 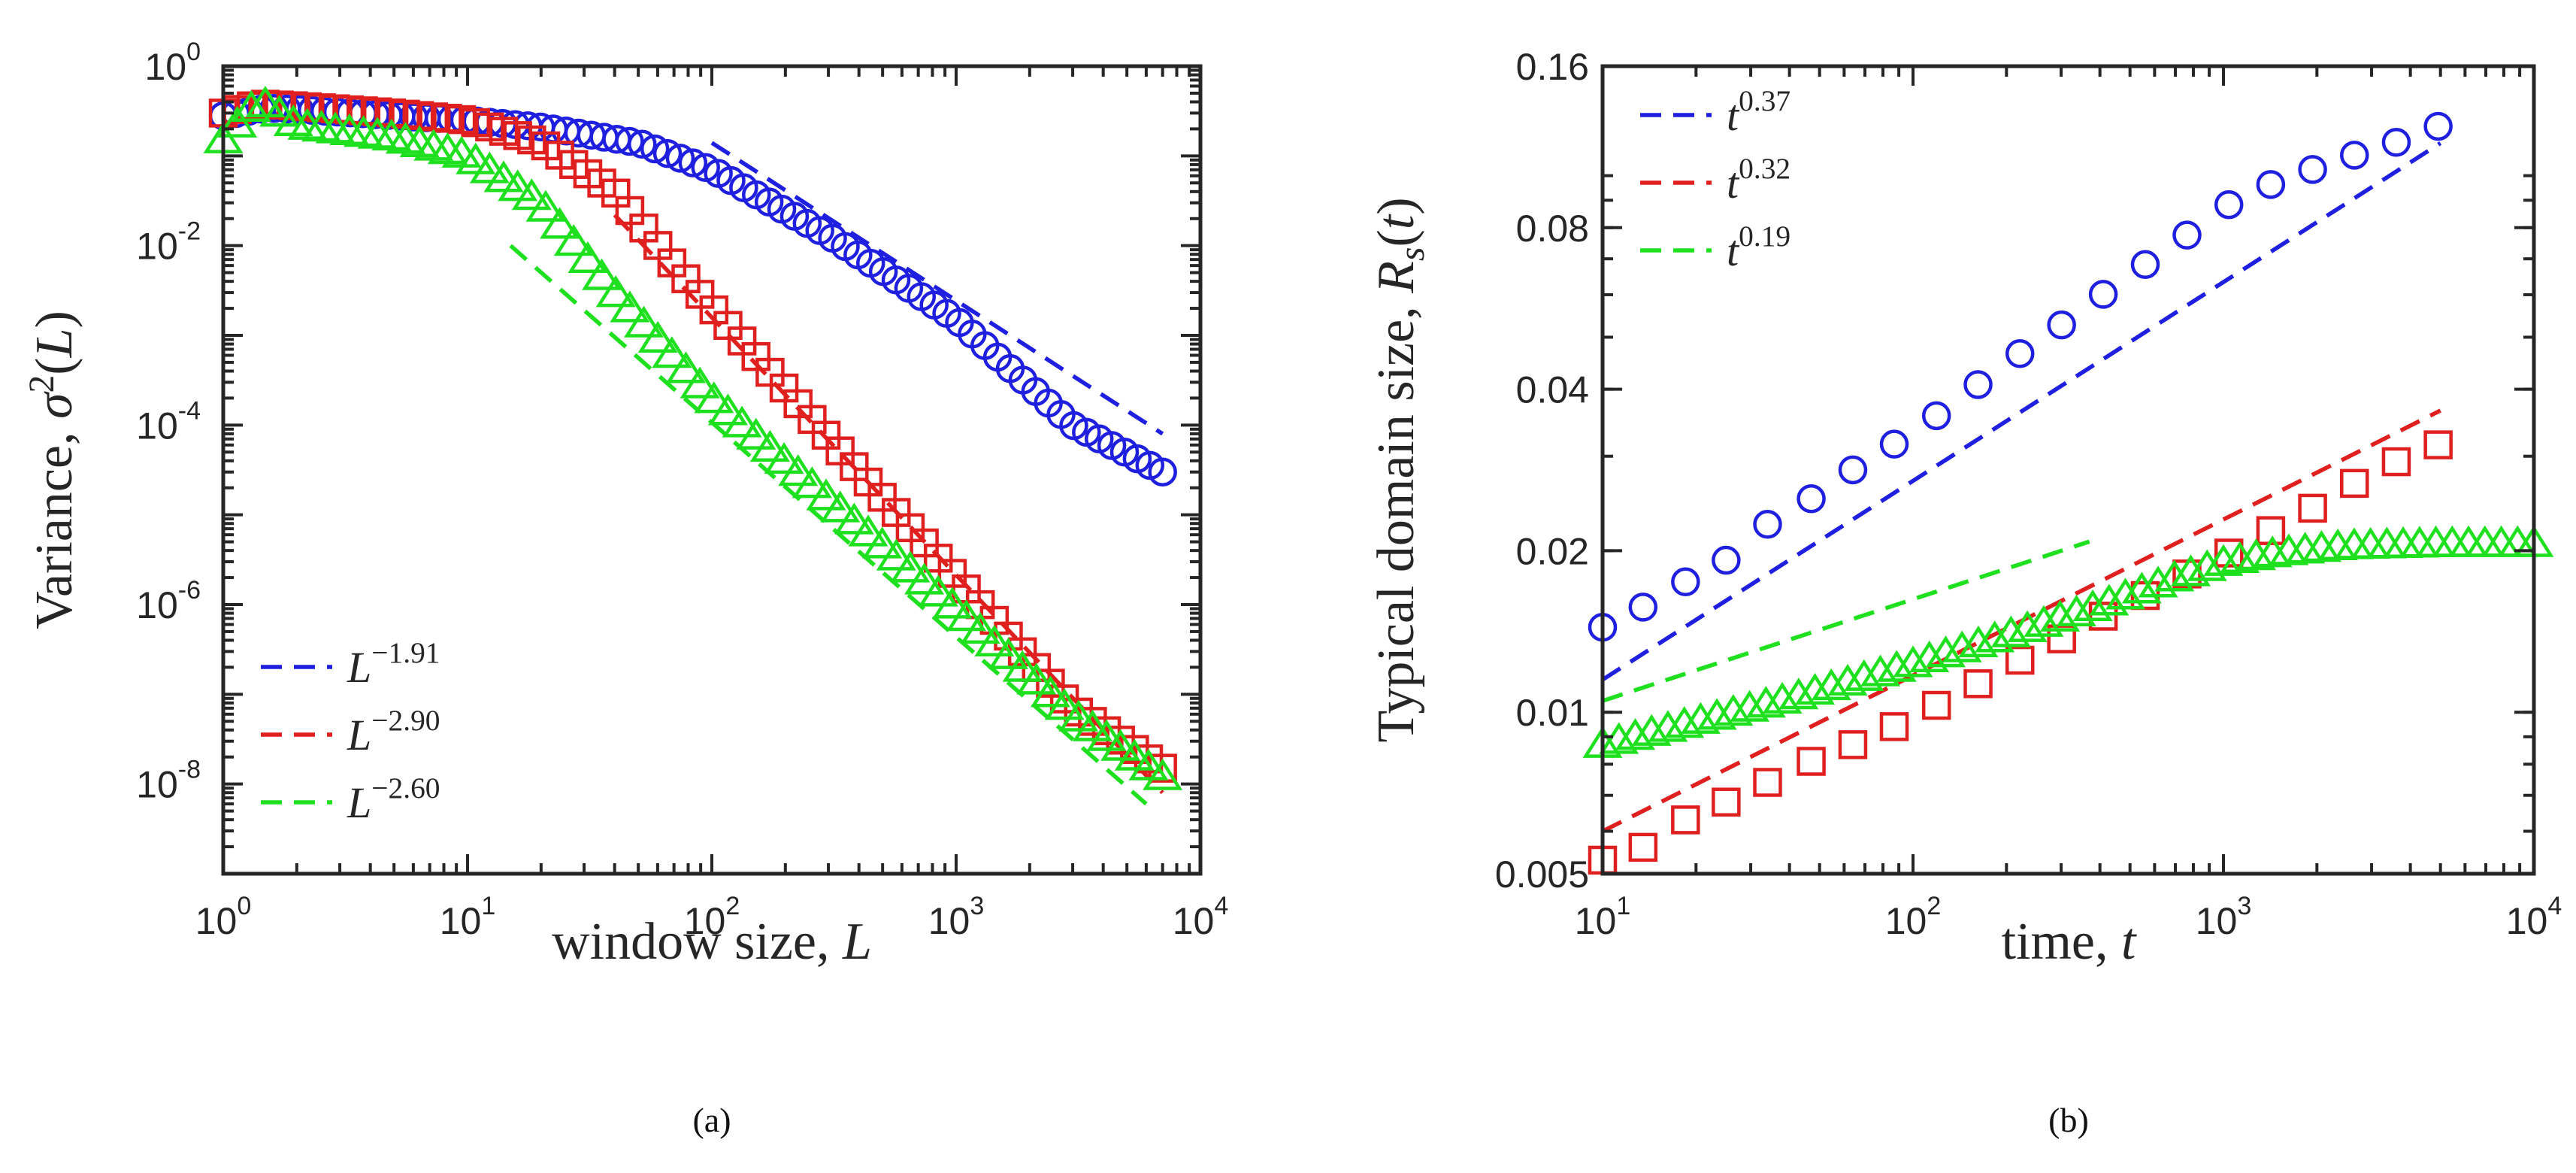 What do you see at coordinates (1758, 112) in the screenshot?
I see `legend-label: t0.37` at bounding box center [1758, 112].